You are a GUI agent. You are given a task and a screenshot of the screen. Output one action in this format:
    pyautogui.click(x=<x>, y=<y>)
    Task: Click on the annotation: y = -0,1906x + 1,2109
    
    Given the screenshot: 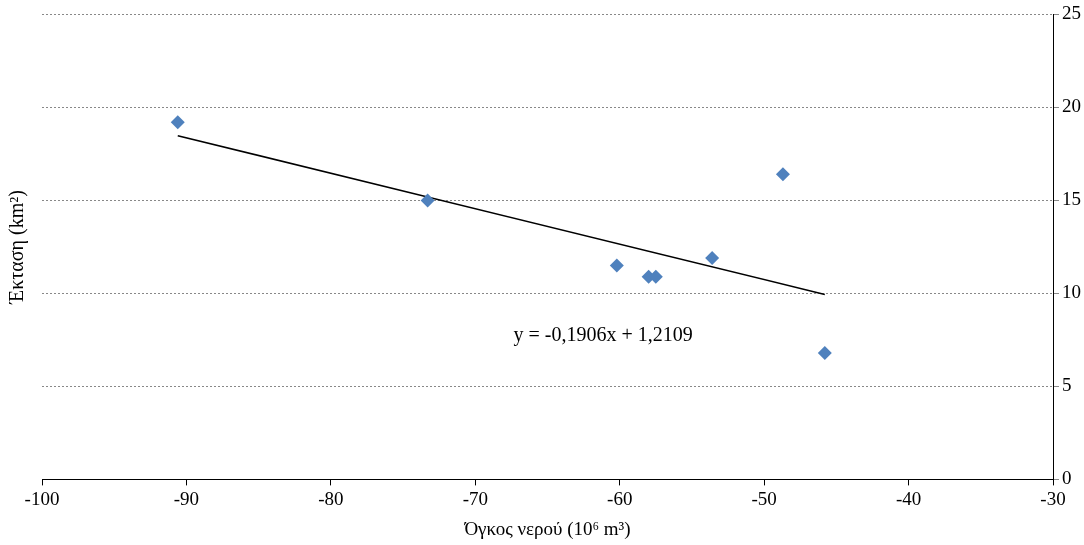 What is the action you would take?
    pyautogui.click(x=603, y=334)
    